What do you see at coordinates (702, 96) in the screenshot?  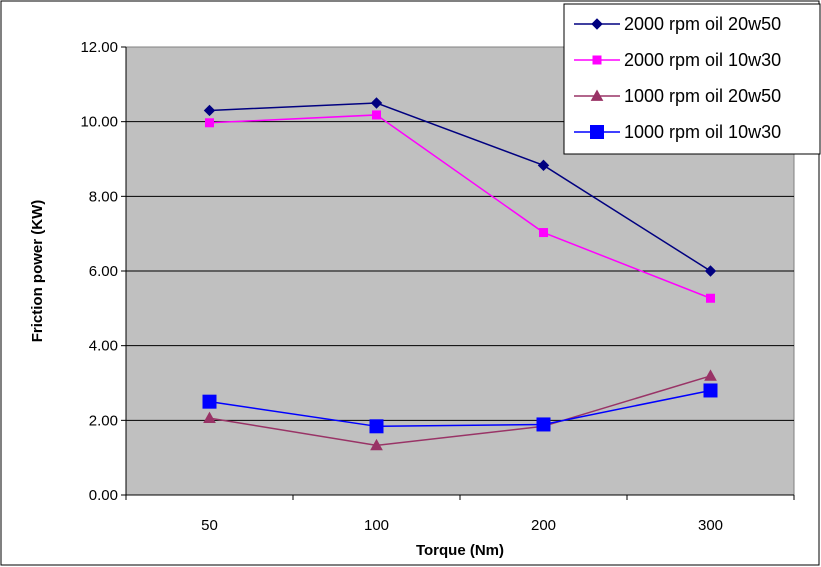 I see `legend-label: 1000 rpm oil 20w50` at bounding box center [702, 96].